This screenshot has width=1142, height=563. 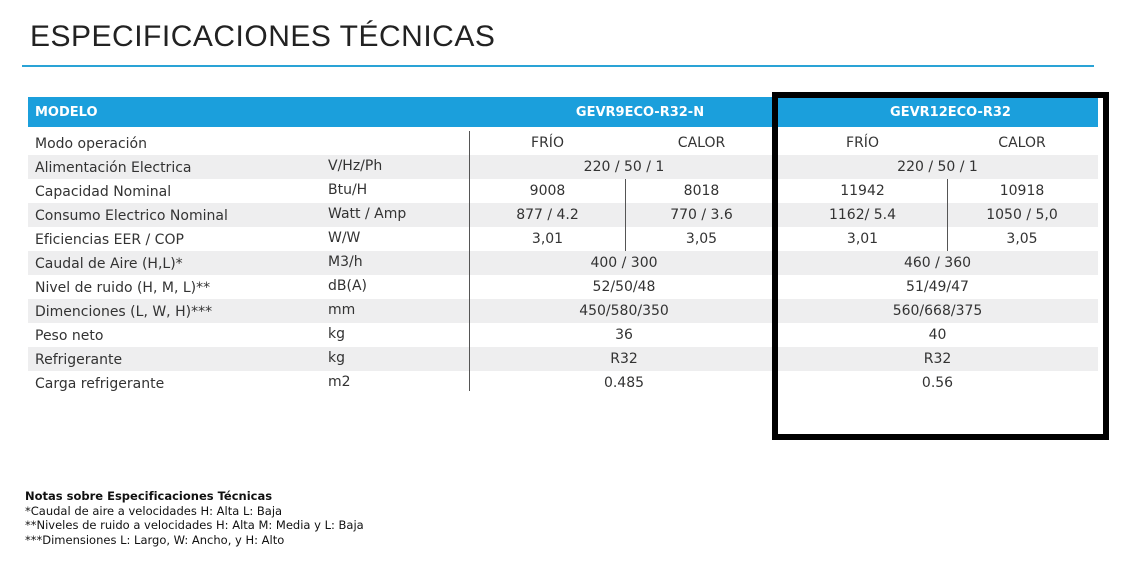 What do you see at coordinates (339, 382) in the screenshot?
I see `row-unit: m2` at bounding box center [339, 382].